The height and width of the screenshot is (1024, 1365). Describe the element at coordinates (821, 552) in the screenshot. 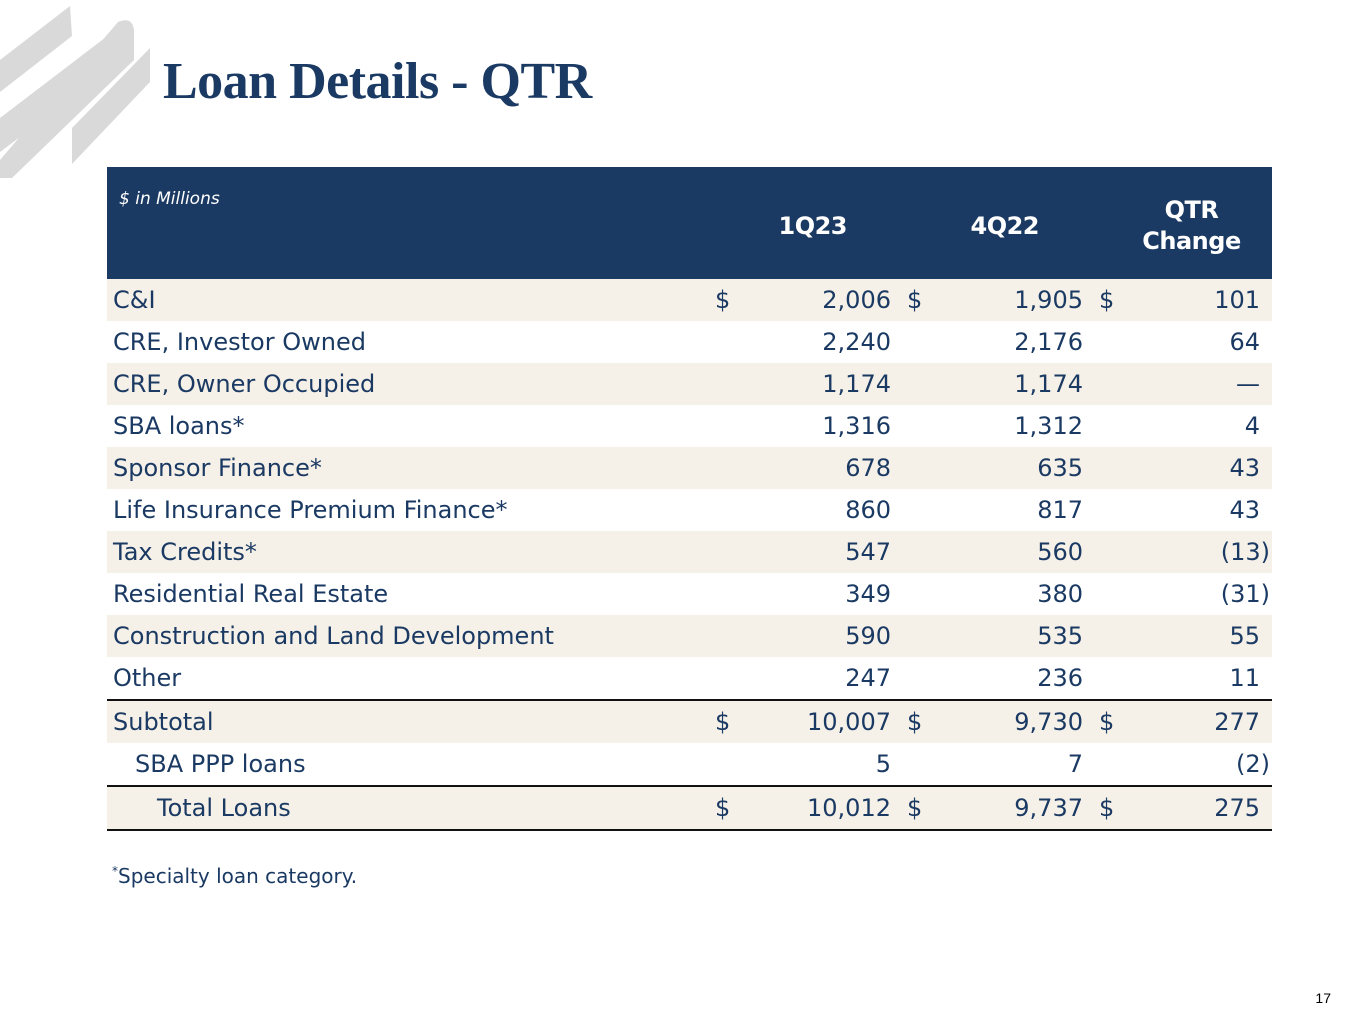

I see `value-1q23: 547` at that location.